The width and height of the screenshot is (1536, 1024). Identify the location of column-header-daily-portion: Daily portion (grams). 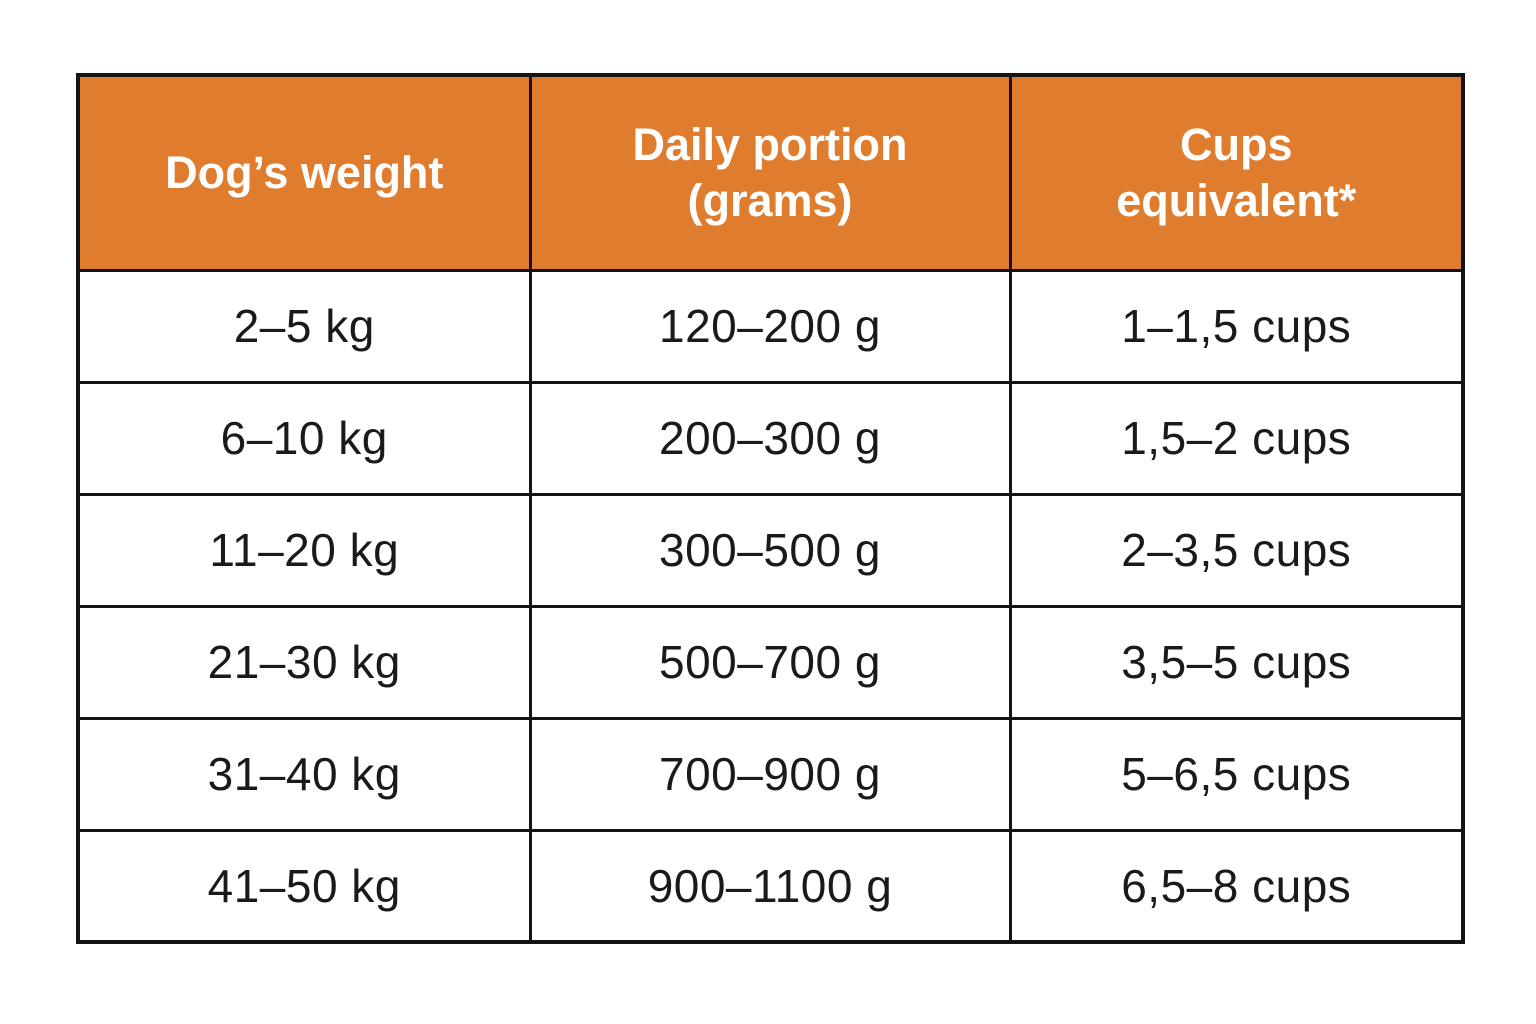
(770, 172).